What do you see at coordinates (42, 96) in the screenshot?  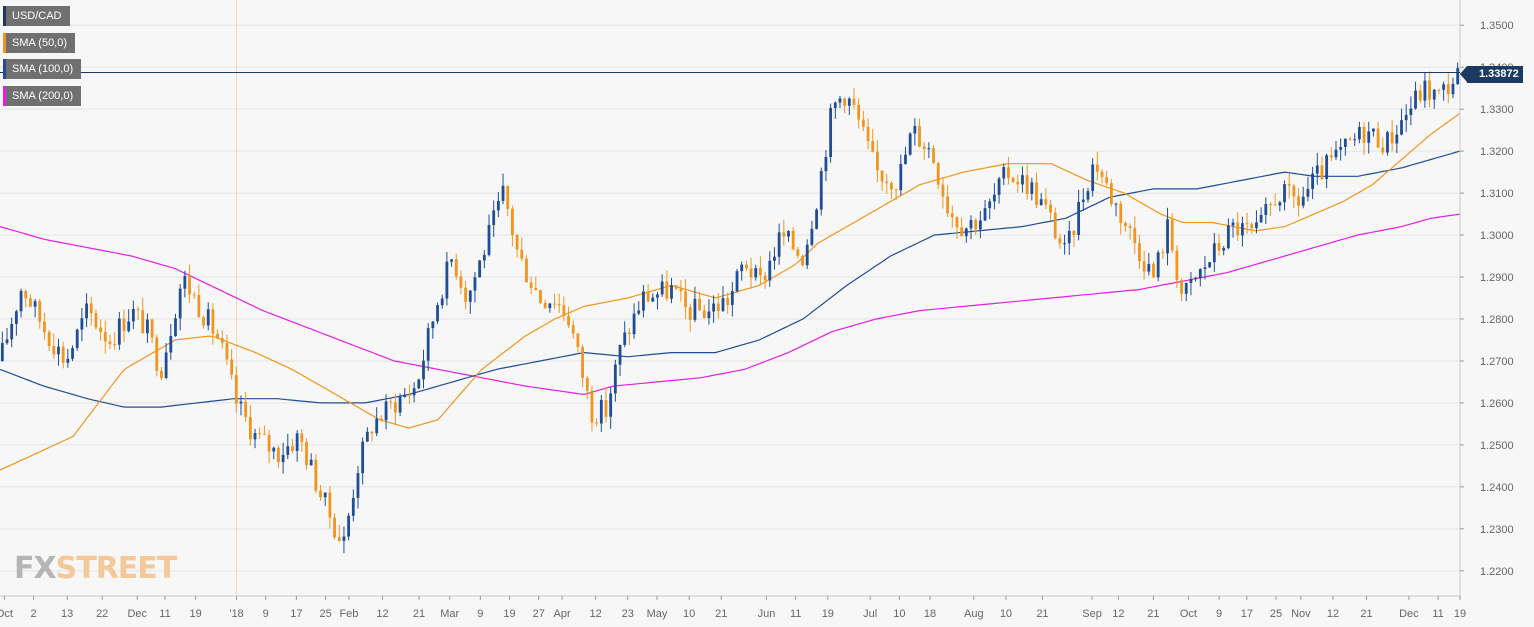 I see `legend-item-sma200: SMA (200,0)` at bounding box center [42, 96].